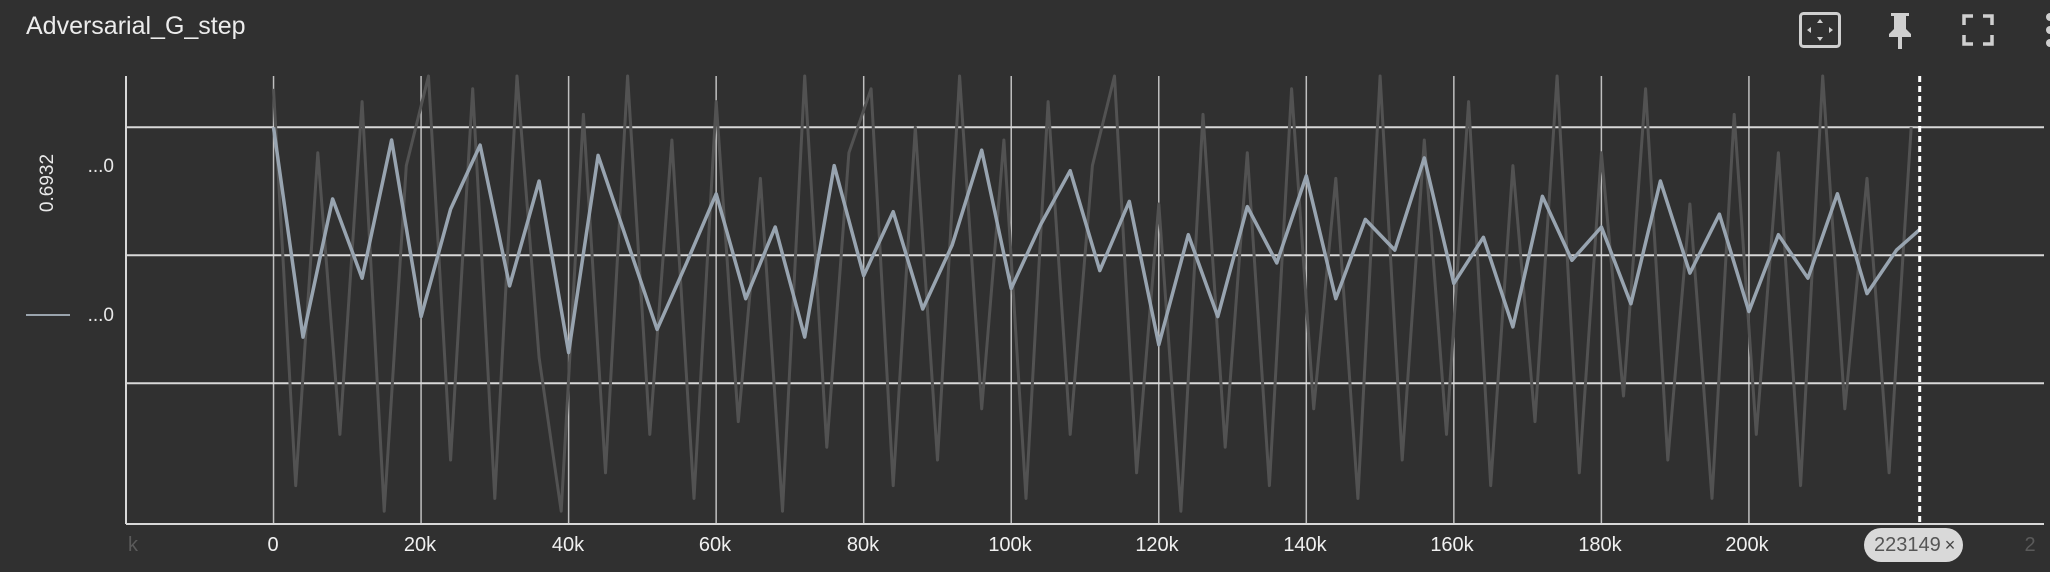  I want to click on pin-icon, so click(1900, 31).